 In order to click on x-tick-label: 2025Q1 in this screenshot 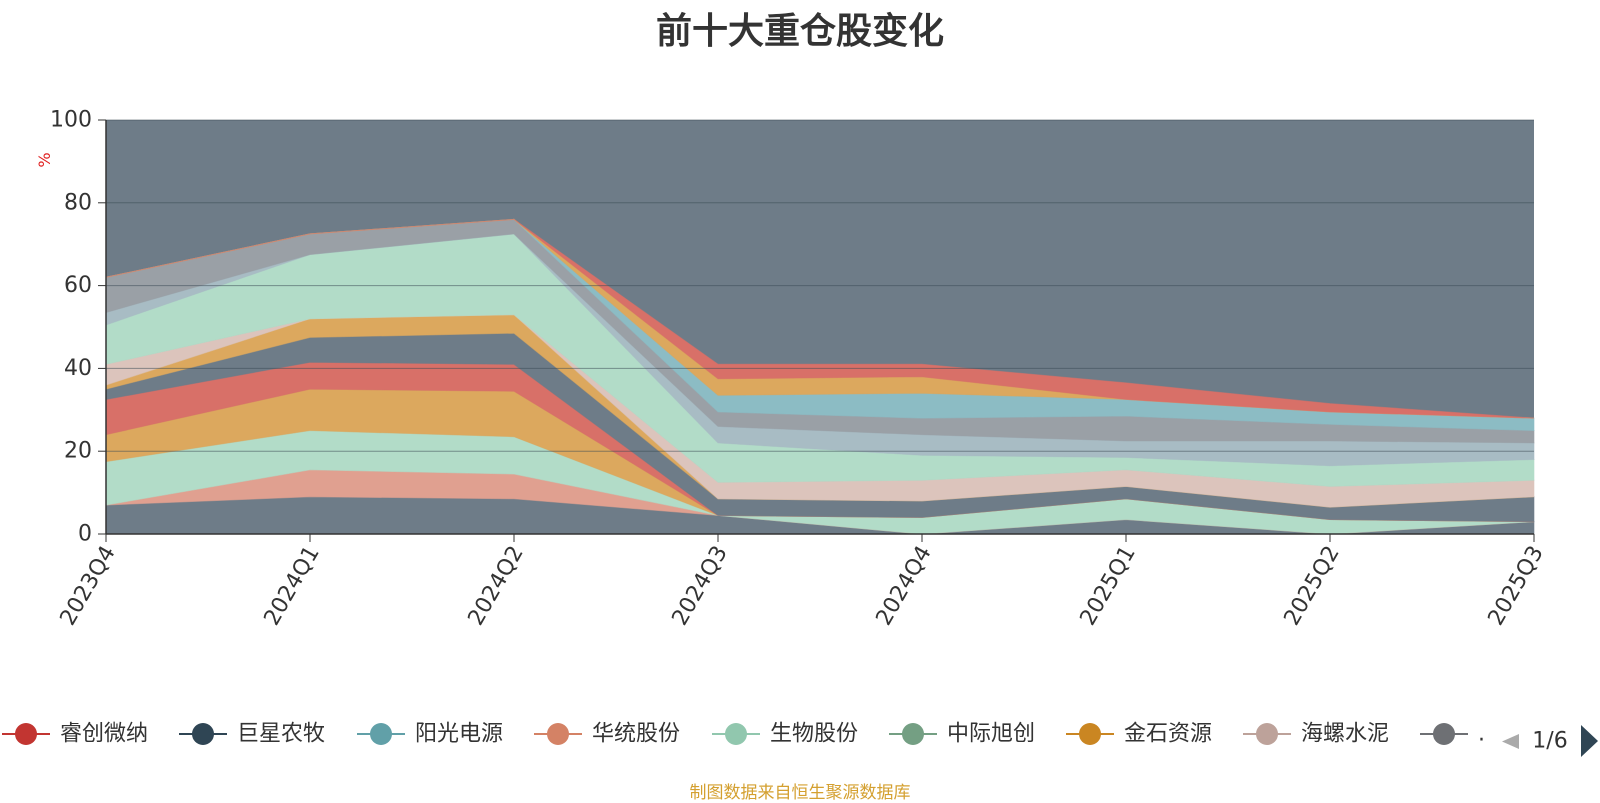, I will do `click(1108, 586)`.